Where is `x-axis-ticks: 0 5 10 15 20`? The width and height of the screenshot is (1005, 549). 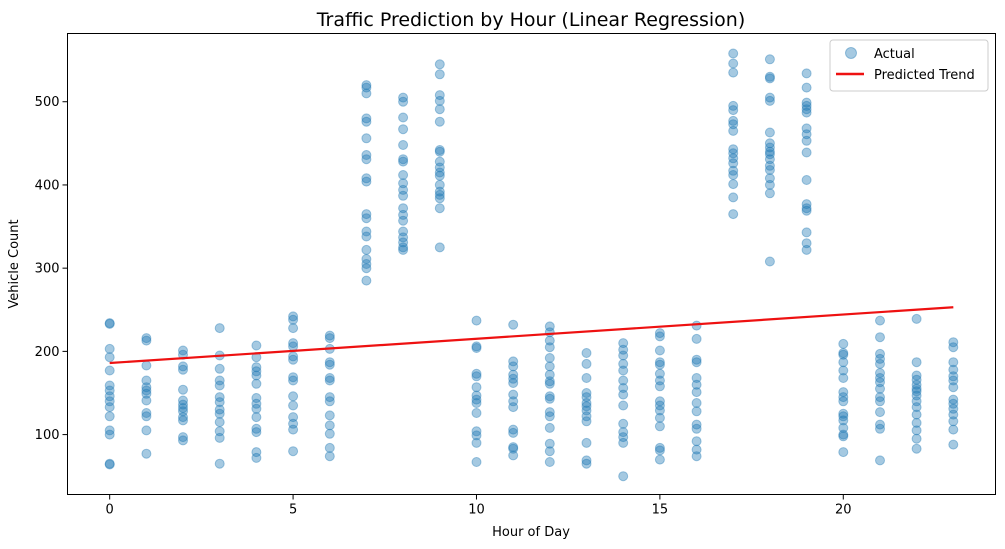 x-axis-ticks: 0 5 10 15 20 is located at coordinates (479, 506).